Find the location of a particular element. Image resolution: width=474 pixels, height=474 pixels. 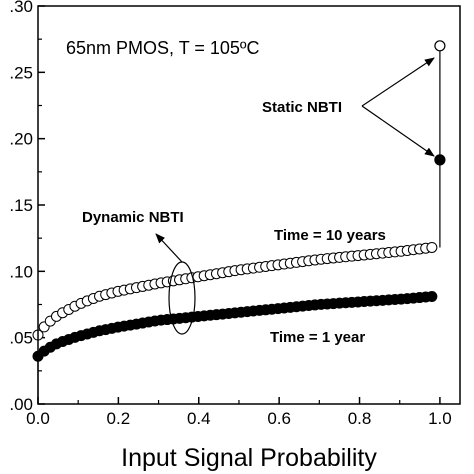

y-tick-label: .10 is located at coordinates (21, 271).